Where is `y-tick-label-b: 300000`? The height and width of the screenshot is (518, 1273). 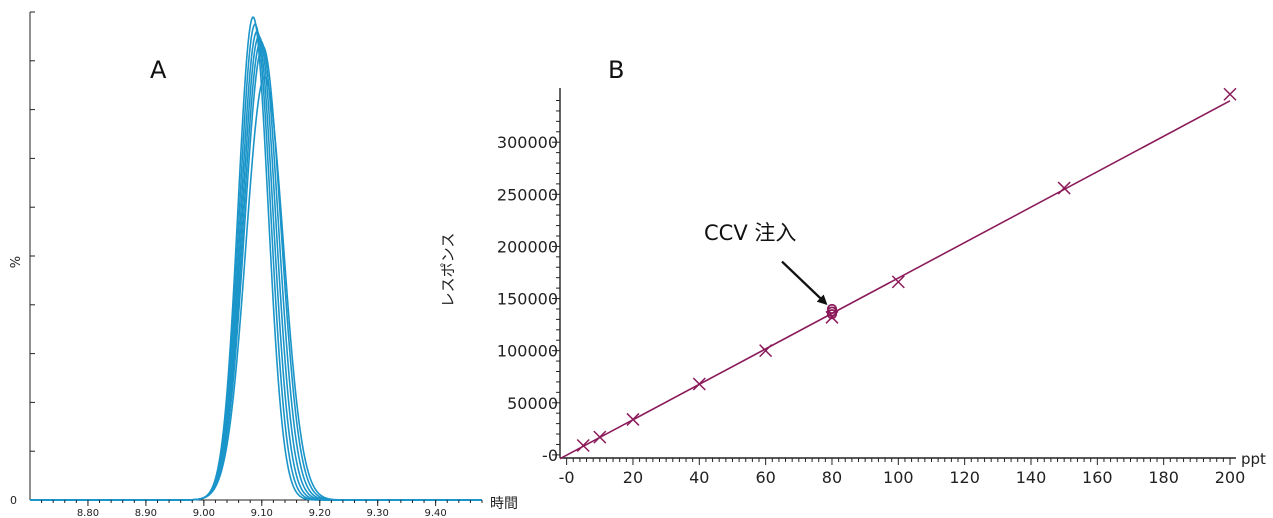 y-tick-label-b: 300000 is located at coordinates (527, 142).